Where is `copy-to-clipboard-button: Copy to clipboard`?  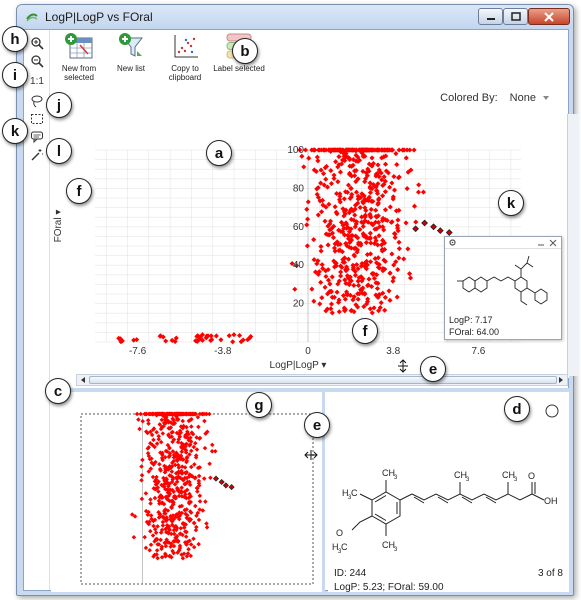 copy-to-clipboard-button: Copy to clipboard is located at coordinates (185, 57).